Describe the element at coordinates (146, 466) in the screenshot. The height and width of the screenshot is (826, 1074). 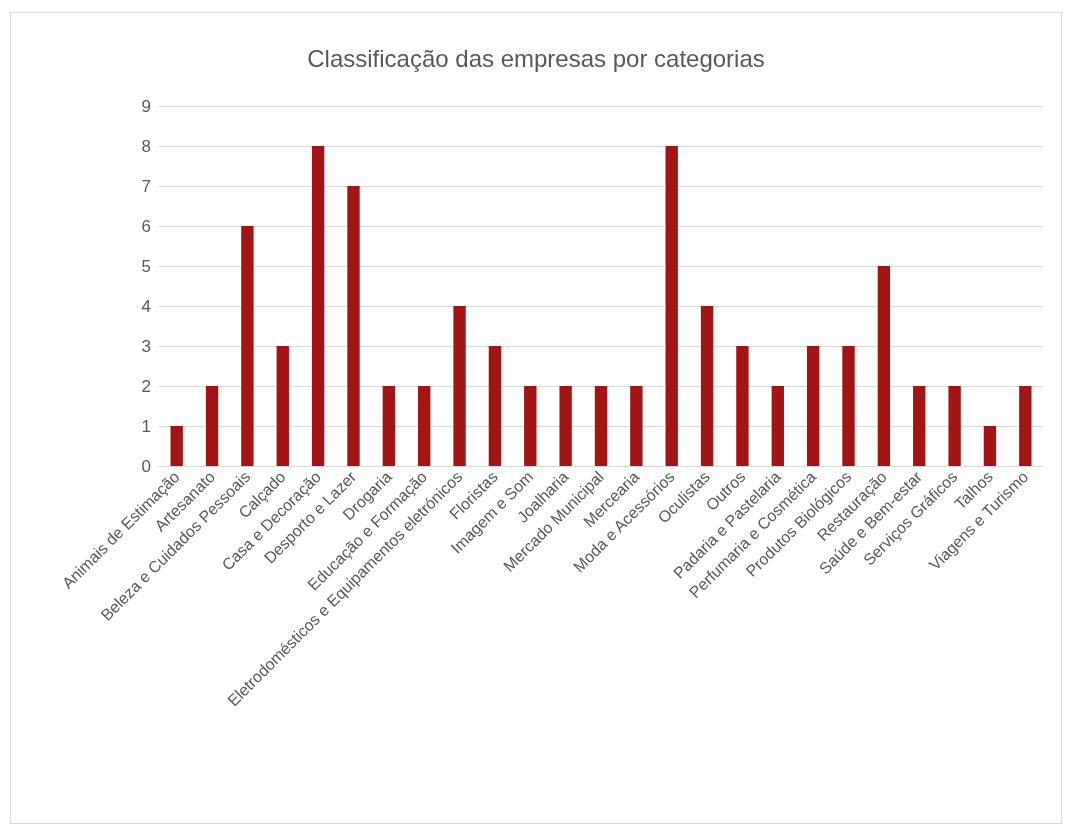
I see `y-tick-label: 0` at that location.